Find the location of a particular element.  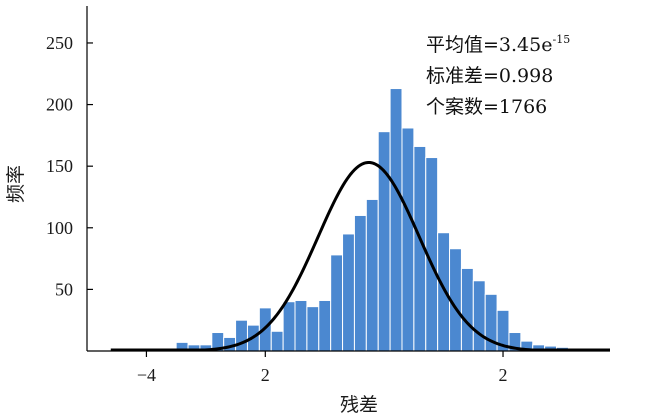

x-axis-title: 残差 is located at coordinates (359, 405).